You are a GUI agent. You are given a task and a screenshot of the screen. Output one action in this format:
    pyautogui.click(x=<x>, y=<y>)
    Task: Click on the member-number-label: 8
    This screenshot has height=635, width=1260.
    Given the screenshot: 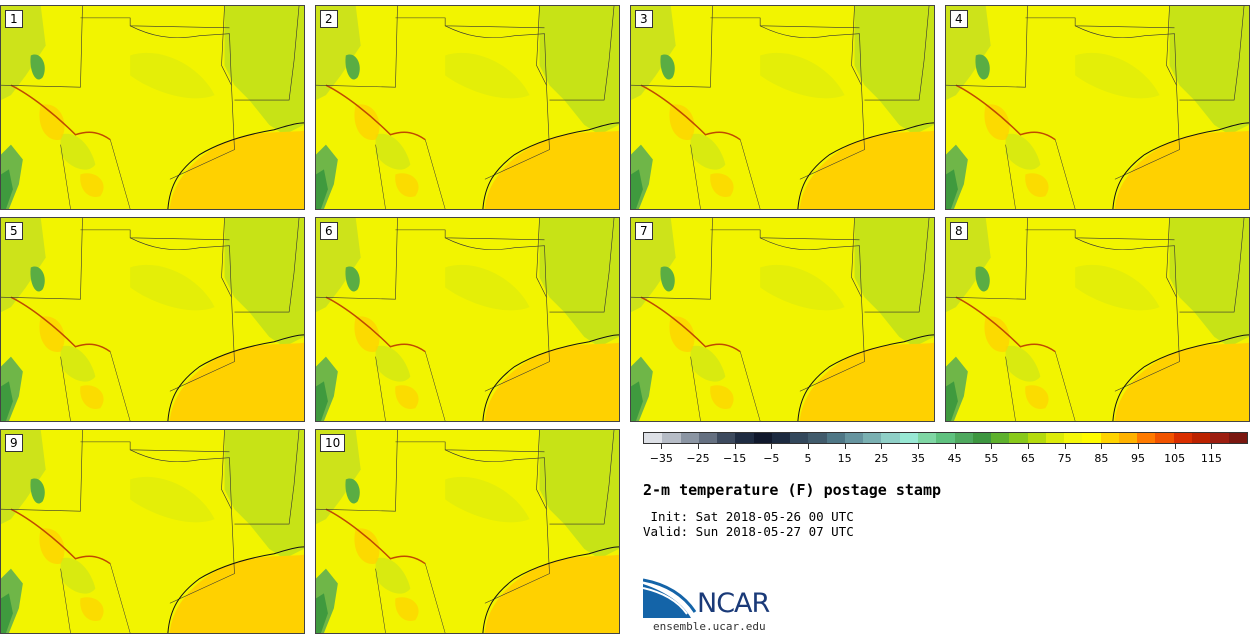 What is the action you would take?
    pyautogui.click(x=959, y=231)
    